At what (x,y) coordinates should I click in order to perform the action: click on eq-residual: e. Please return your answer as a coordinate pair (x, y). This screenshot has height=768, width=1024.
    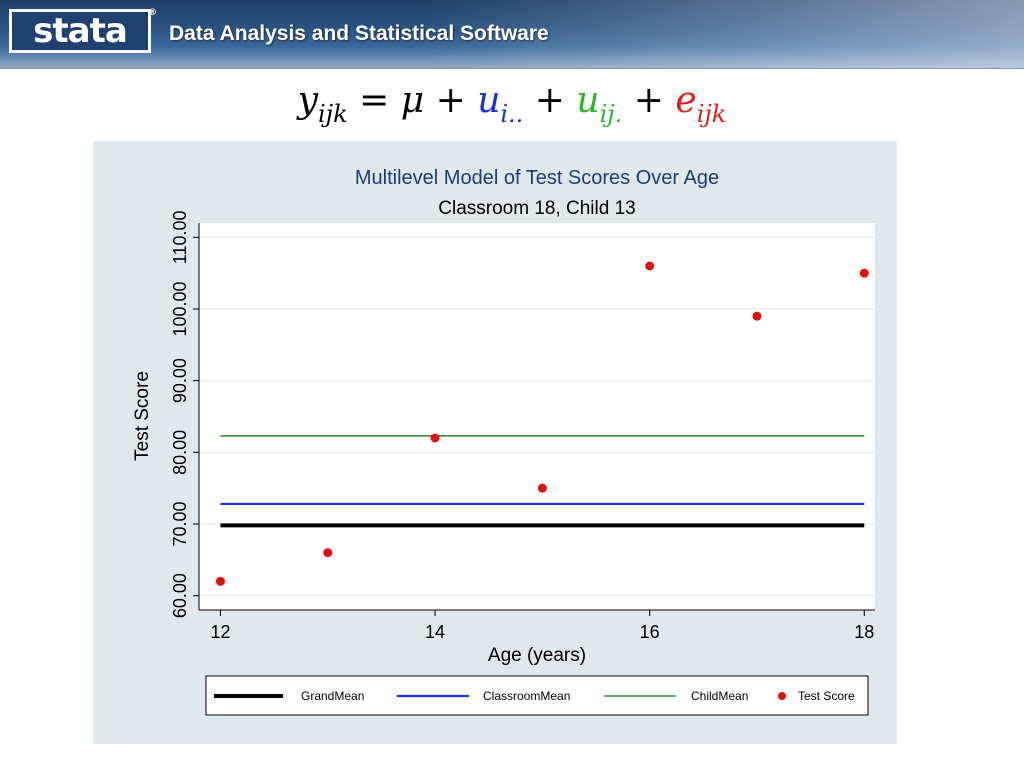
    Looking at the image, I should click on (686, 100).